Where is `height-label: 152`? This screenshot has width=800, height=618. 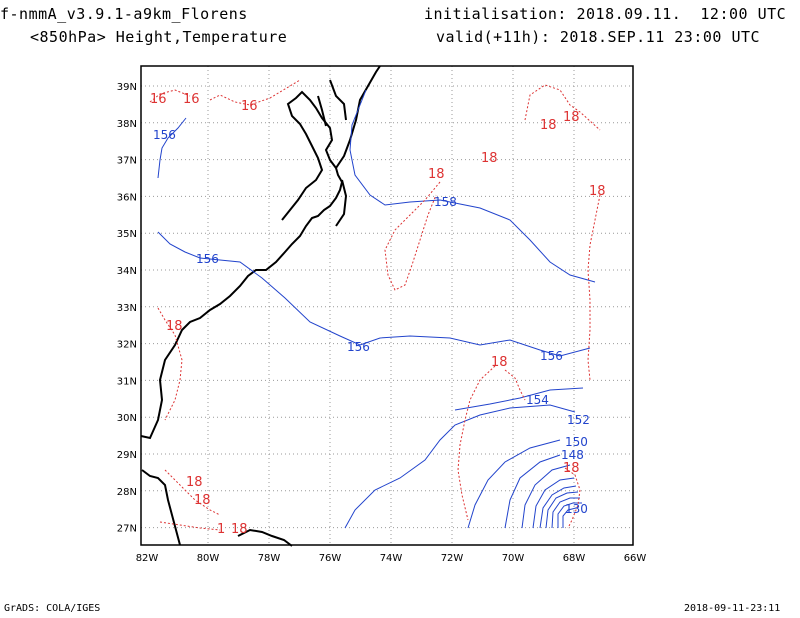 height-label: 152 is located at coordinates (578, 420).